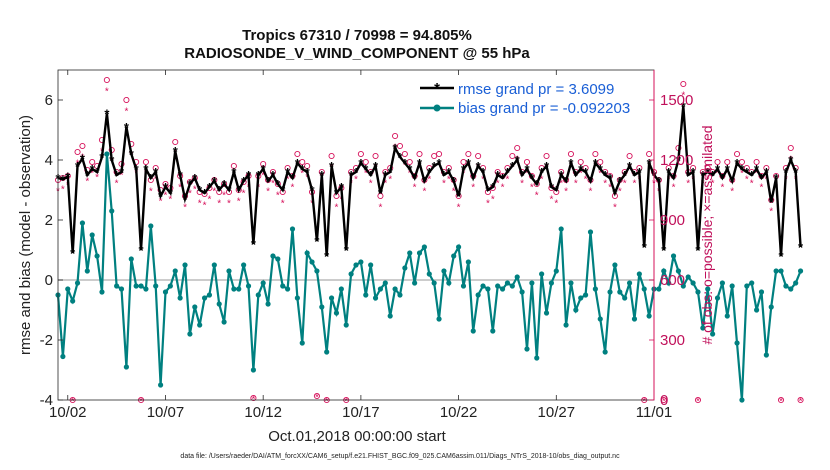  Describe the element at coordinates (676, 100) in the screenshot. I see `right-y-tick-label: 1500` at that location.